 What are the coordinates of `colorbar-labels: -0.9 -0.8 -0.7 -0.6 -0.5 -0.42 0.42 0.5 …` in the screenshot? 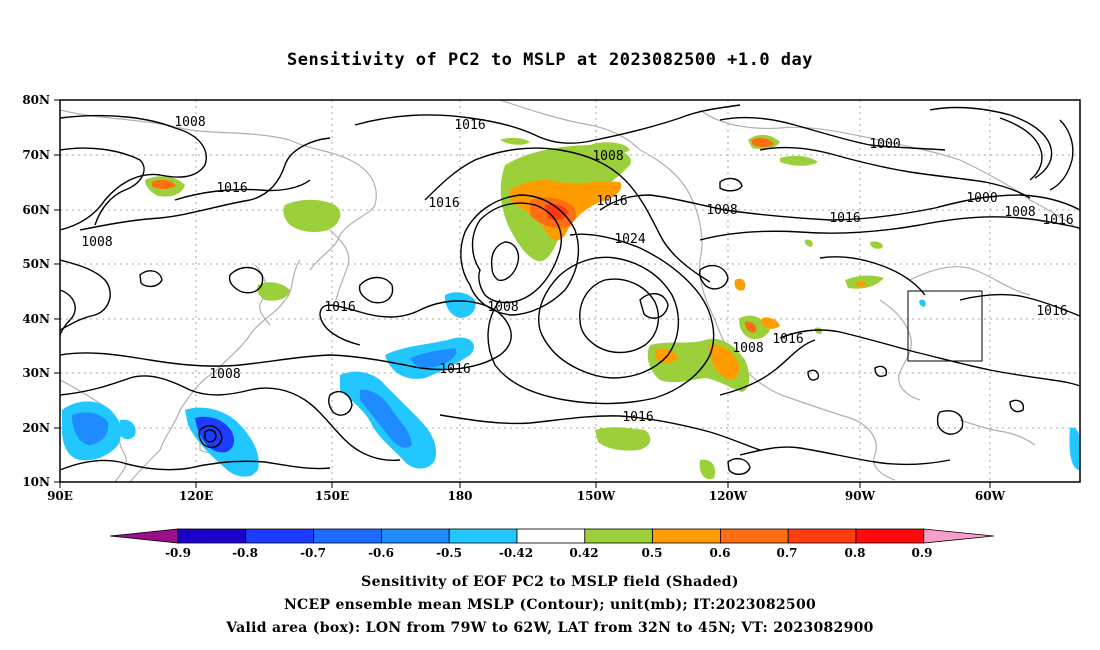 It's located at (548, 553).